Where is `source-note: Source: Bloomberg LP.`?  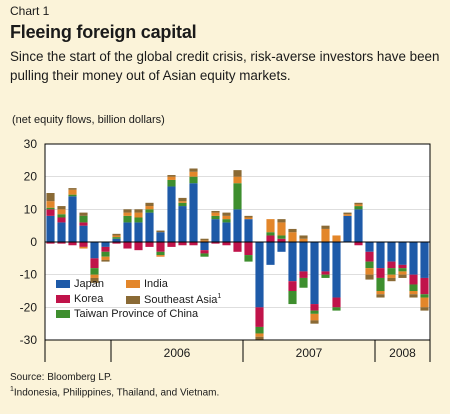 source-note: Source: Bloomberg LP. is located at coordinates (61, 377).